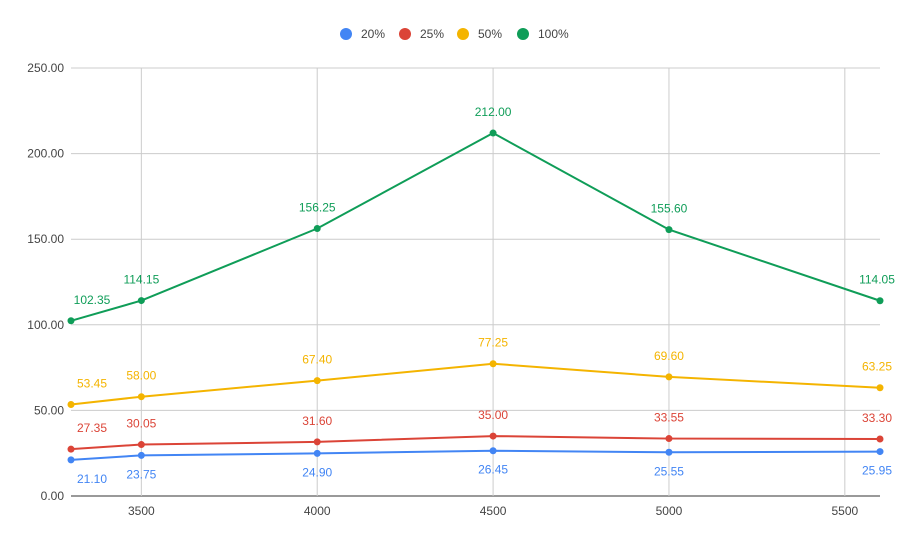 The image size is (908, 545). Describe the element at coordinates (53, 496) in the screenshot. I see `y-tick-label: 0.00` at that location.